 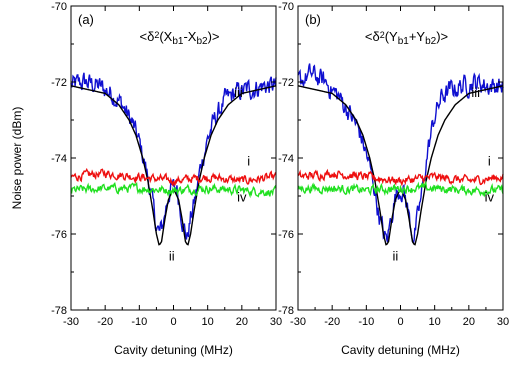 I want to click on panel-label: (a), so click(x=86, y=19).